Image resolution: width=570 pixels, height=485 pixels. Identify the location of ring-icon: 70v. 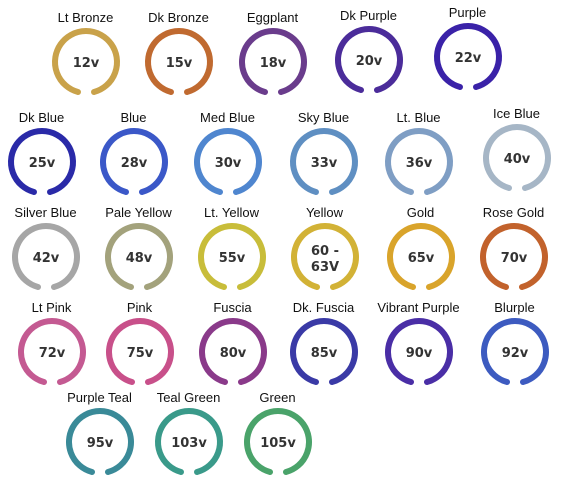
(514, 256).